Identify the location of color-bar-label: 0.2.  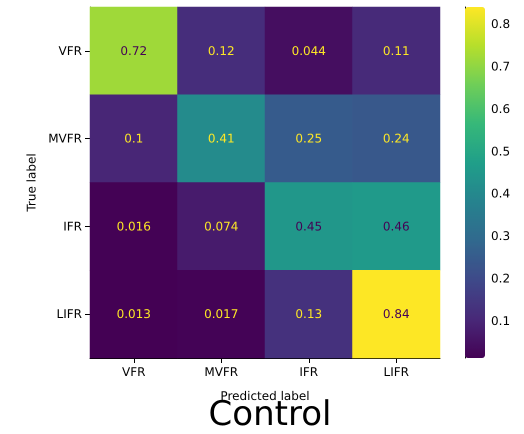
(500, 279).